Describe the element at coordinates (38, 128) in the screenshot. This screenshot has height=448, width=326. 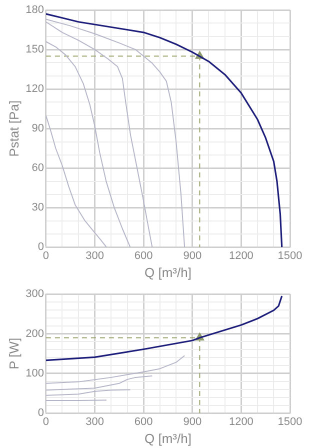
I see `y-tick-label: 90` at that location.